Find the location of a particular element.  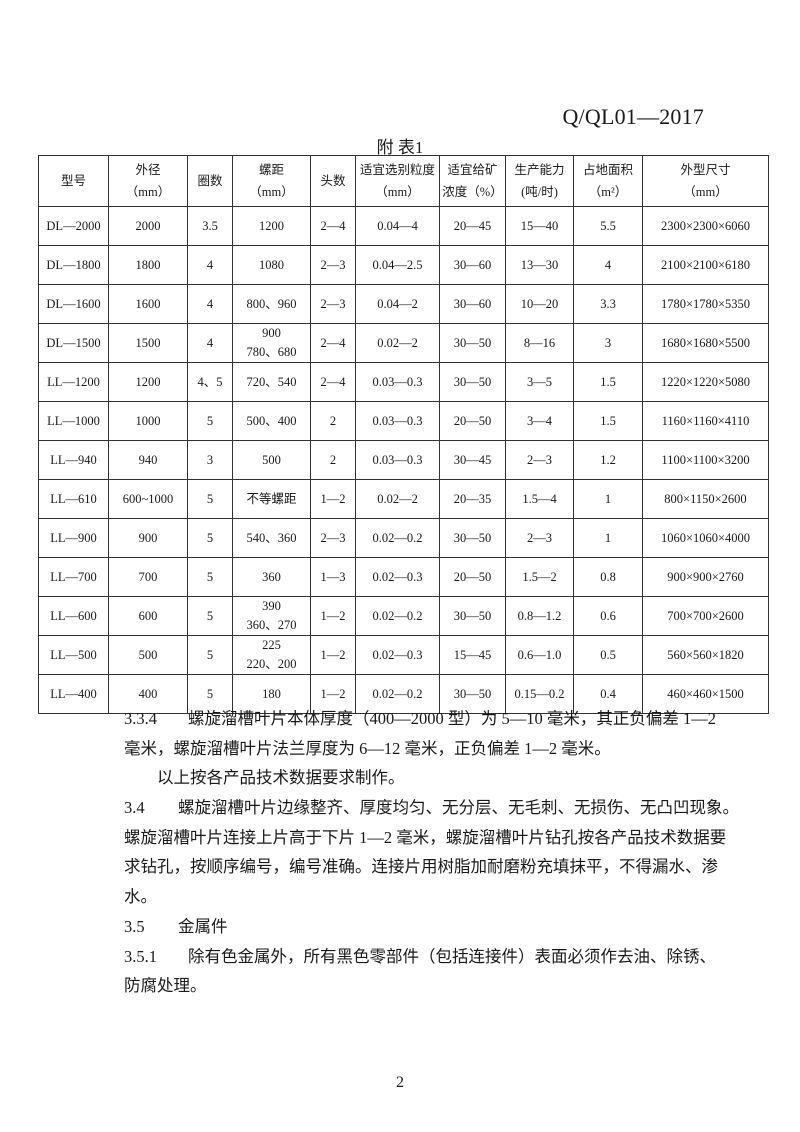

table-cell: 500 is located at coordinates (271, 460).